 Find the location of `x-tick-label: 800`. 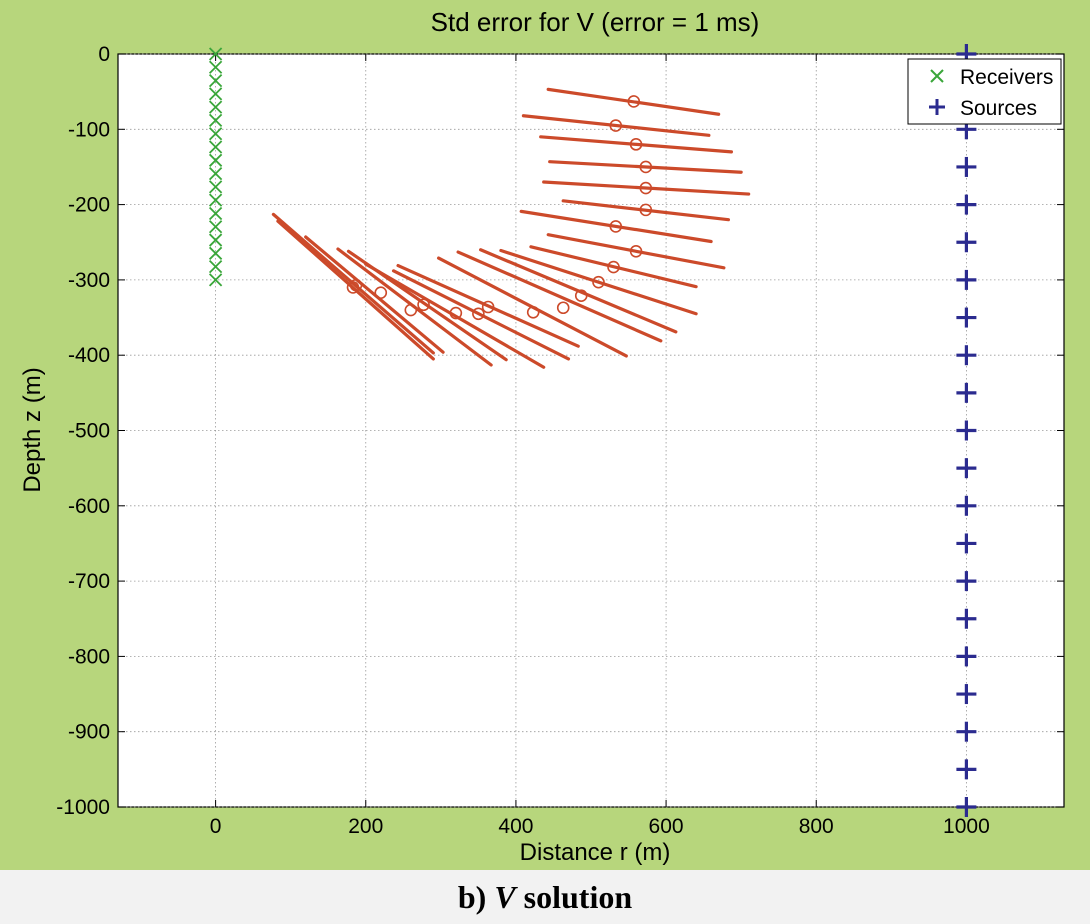

x-tick-label: 800 is located at coordinates (816, 826).